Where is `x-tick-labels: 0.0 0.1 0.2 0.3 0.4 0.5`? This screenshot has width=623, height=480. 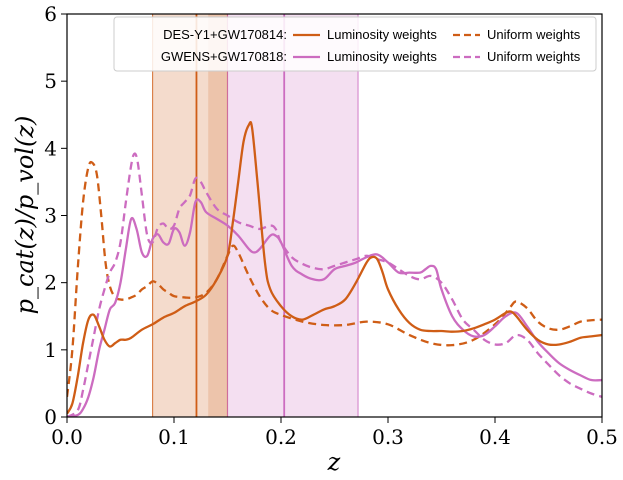
x-tick-labels: 0.0 0.1 0.2 0.3 0.4 0.5 is located at coordinates (334, 437).